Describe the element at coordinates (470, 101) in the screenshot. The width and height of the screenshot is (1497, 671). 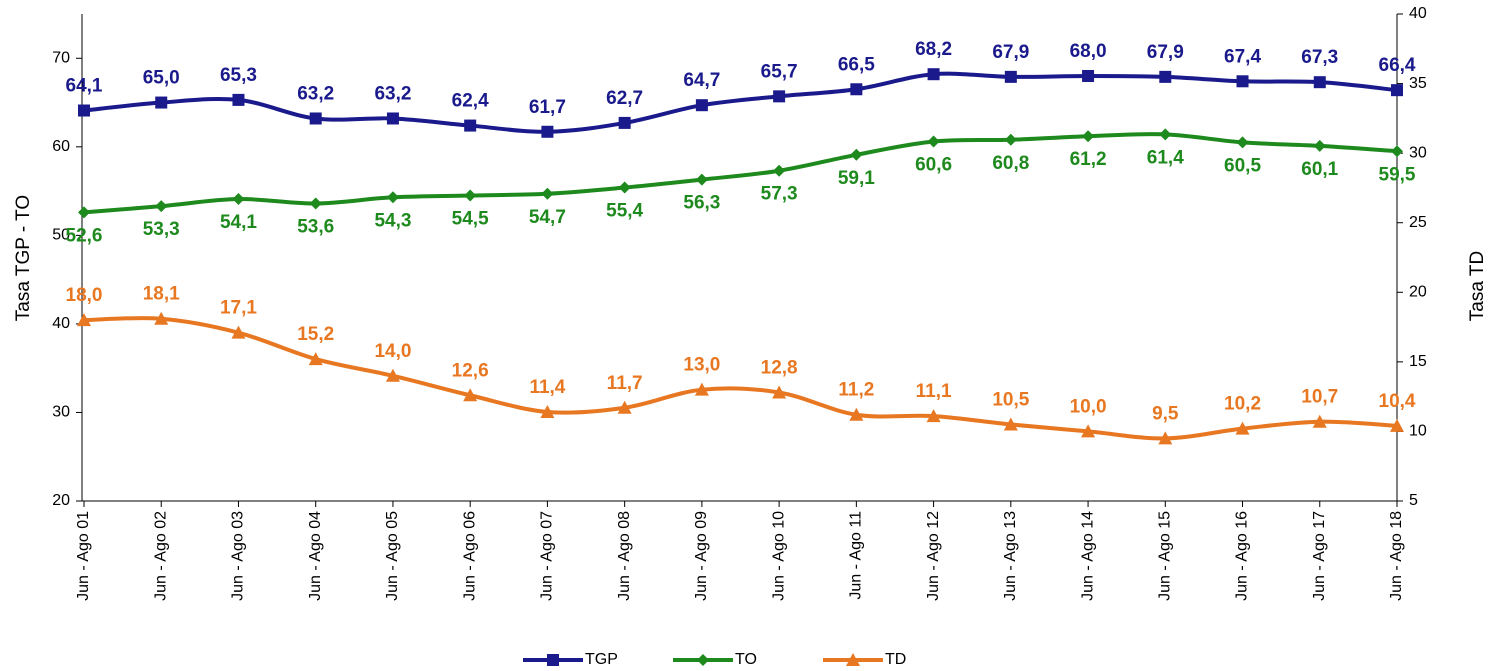
I see `data-label: 62,4` at that location.